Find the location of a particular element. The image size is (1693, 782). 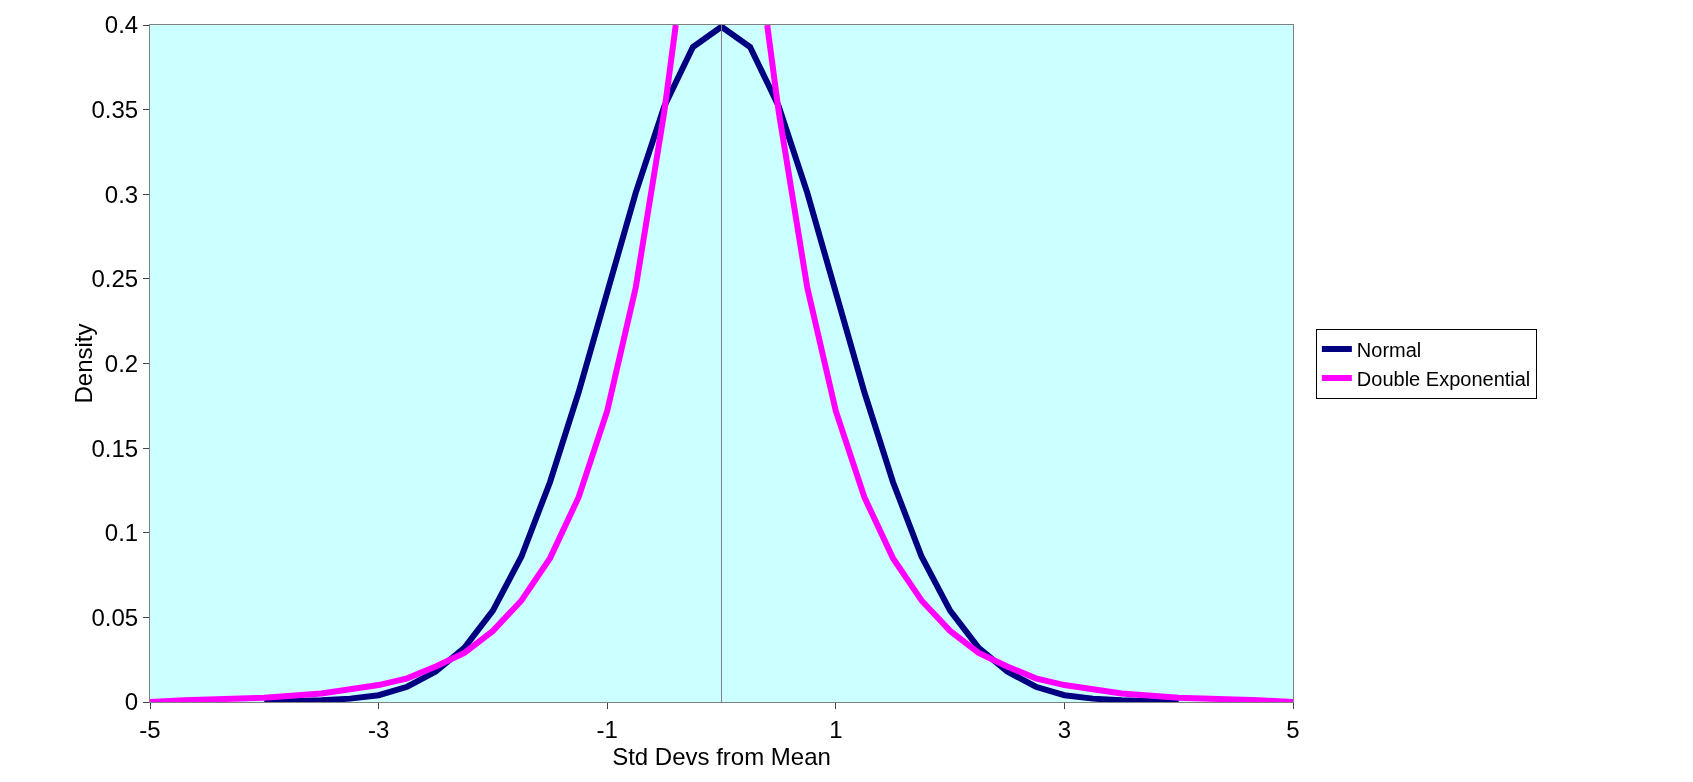

y-tick-label: 0.15 is located at coordinates (115, 448).